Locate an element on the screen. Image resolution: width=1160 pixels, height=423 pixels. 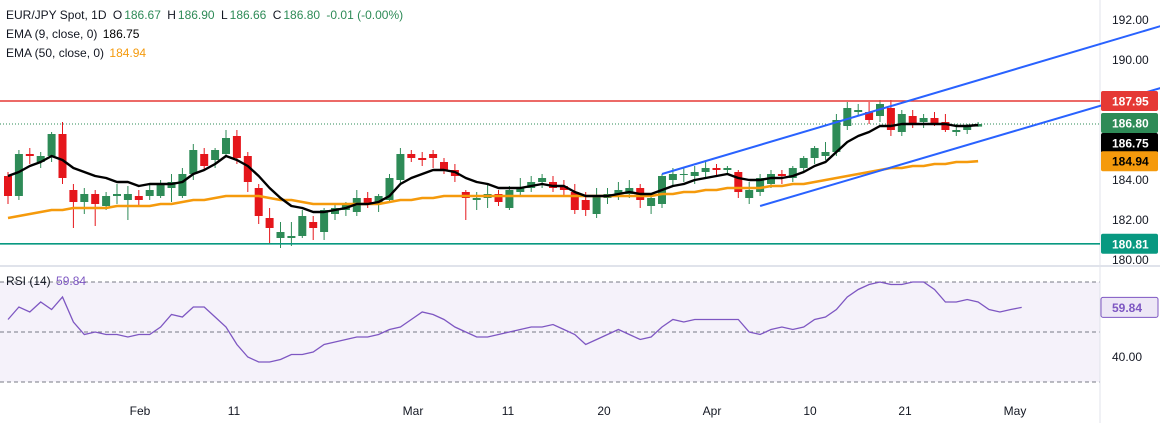
y-tick-label: 192.00 is located at coordinates (1130, 20).